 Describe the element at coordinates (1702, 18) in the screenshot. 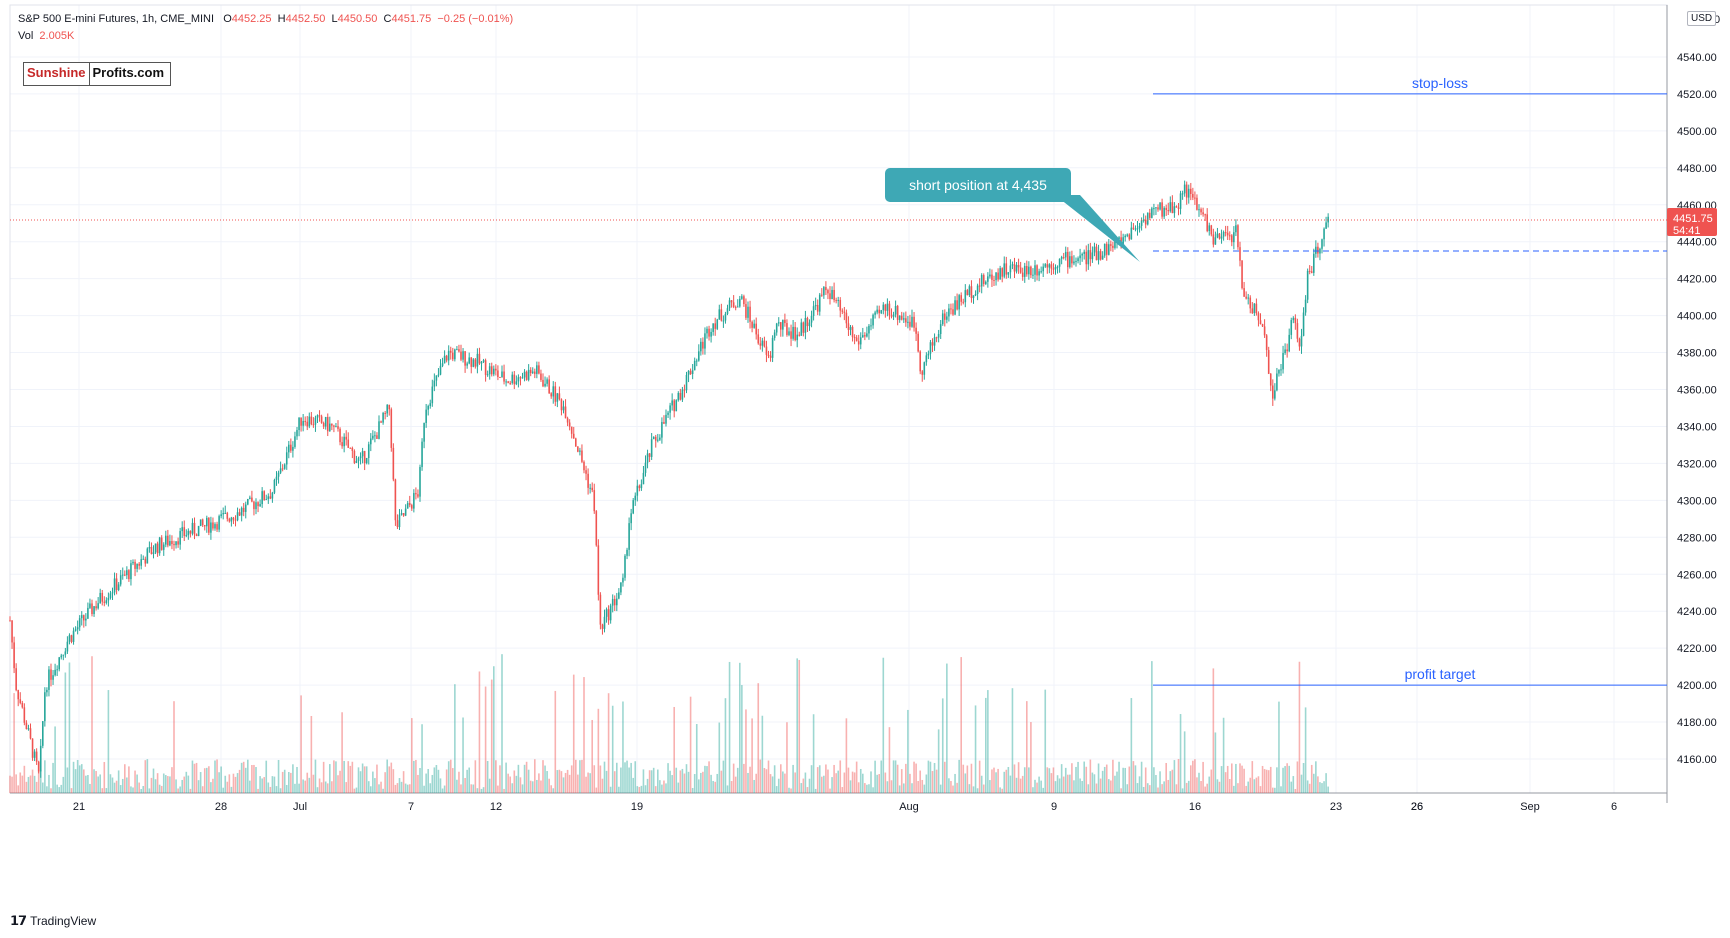

I see `currency-label: USD` at that location.